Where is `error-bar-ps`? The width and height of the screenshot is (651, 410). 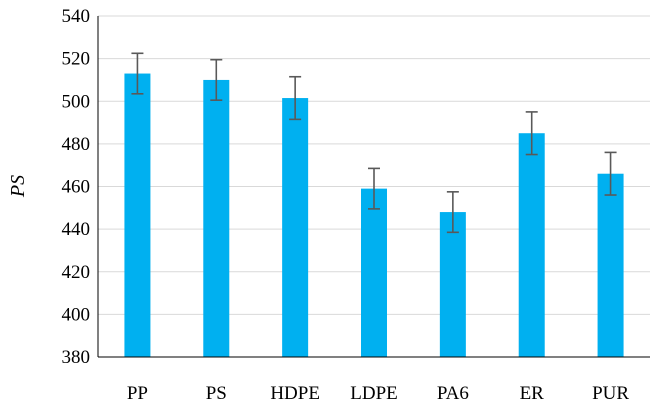
error-bar-ps is located at coordinates (216, 79).